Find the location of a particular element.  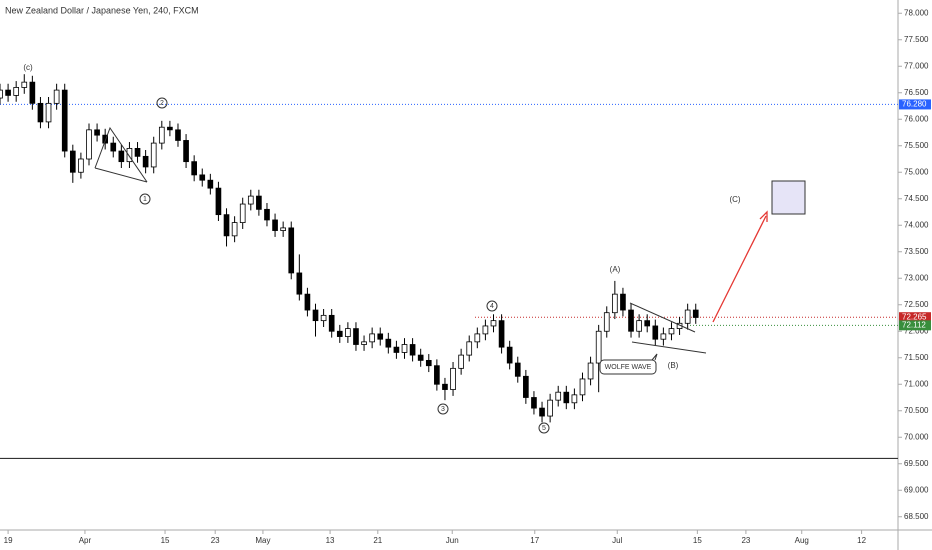

wave-label: 5 is located at coordinates (544, 428).